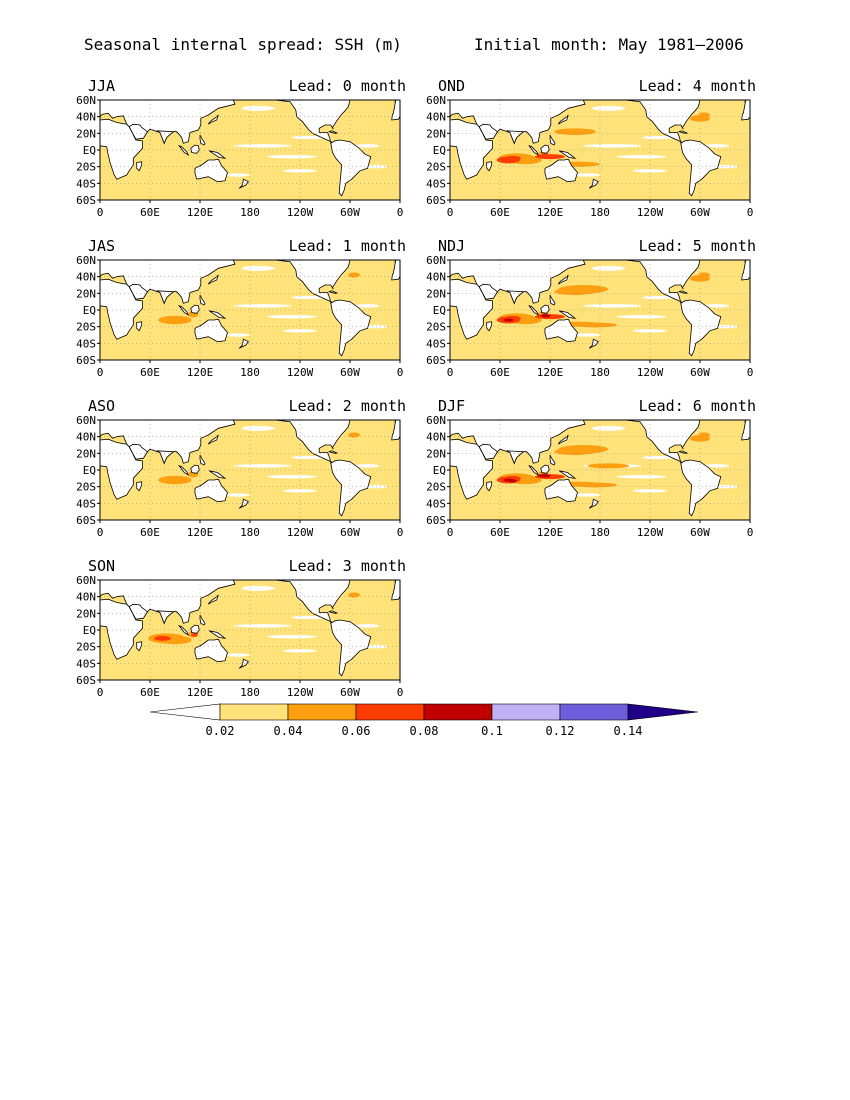 This screenshot has height=1100, width=850. I want to click on panel-lead-label: Lead: 2 month, so click(347, 406).